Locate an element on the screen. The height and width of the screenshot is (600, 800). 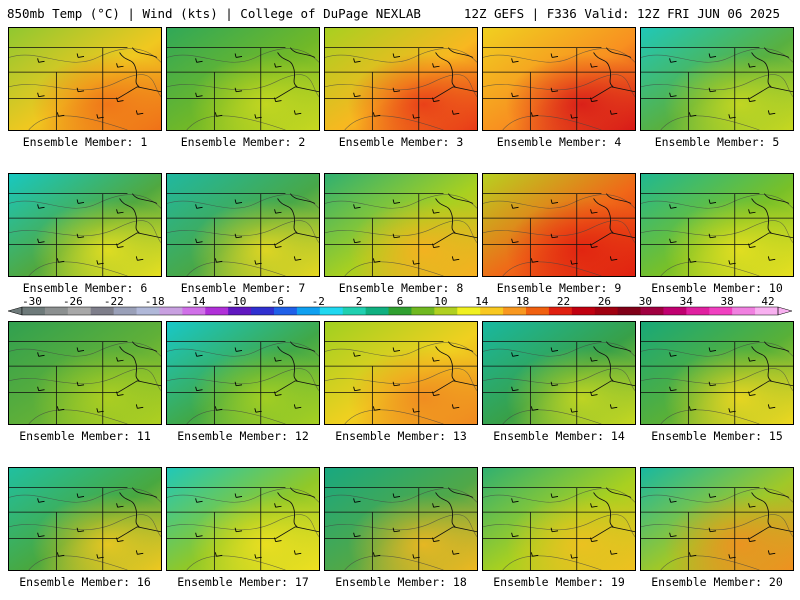
colorbar-tick-label: 34 is located at coordinates (687, 302).